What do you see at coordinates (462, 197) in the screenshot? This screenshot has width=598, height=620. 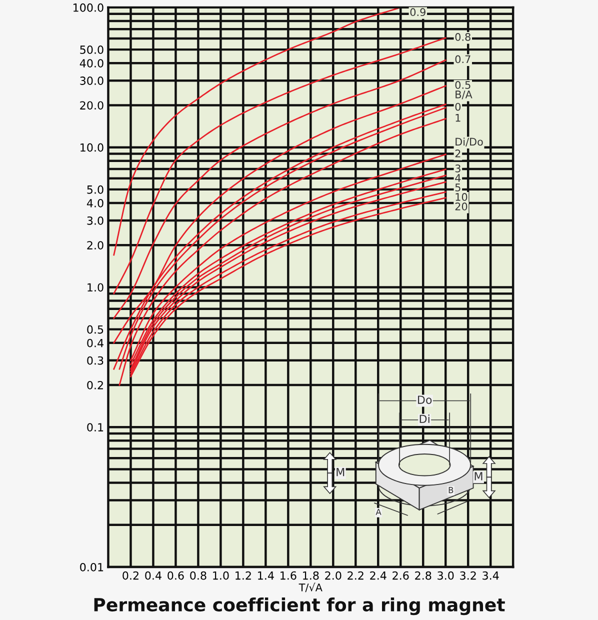 I see `series-label: 10` at bounding box center [462, 197].